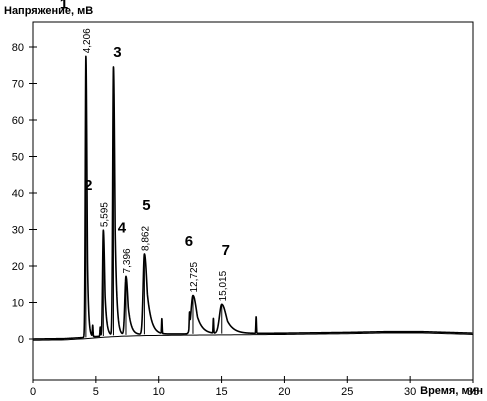  I want to click on x-tick-label: 15, so click(221, 392).